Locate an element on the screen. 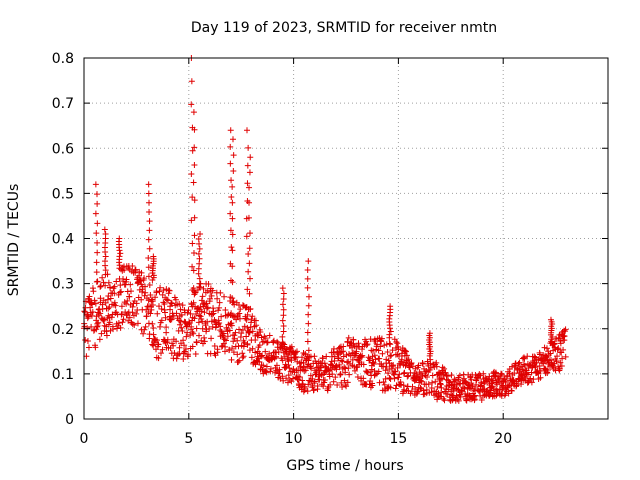  y-tick-label: 0.1 is located at coordinates (63, 375).